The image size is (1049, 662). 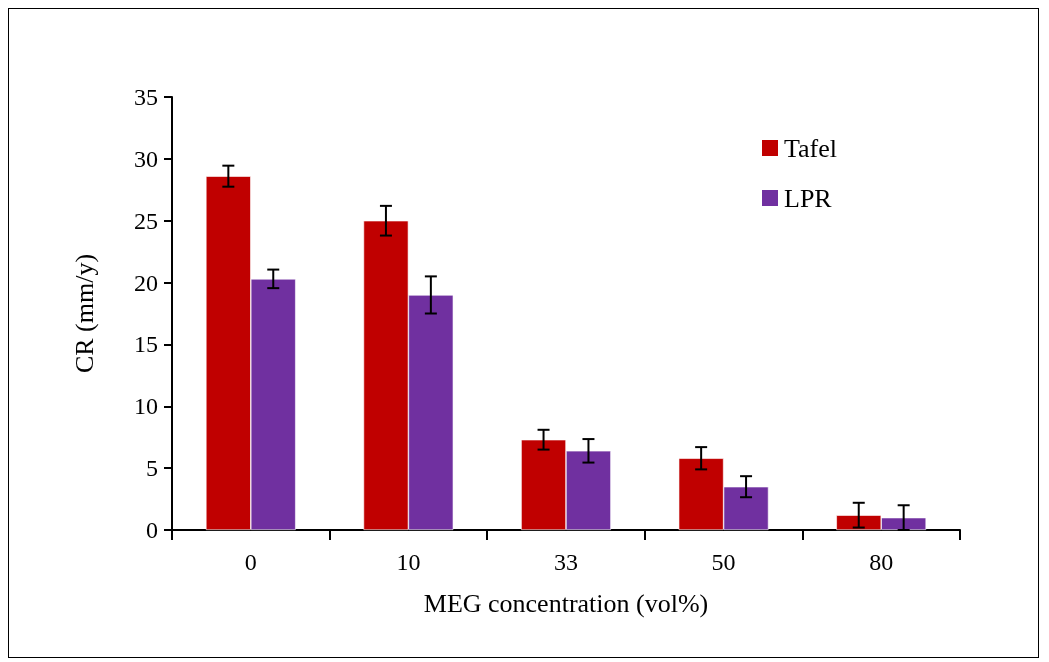 What do you see at coordinates (566, 562) in the screenshot?
I see `x-tick-label: 33` at bounding box center [566, 562].